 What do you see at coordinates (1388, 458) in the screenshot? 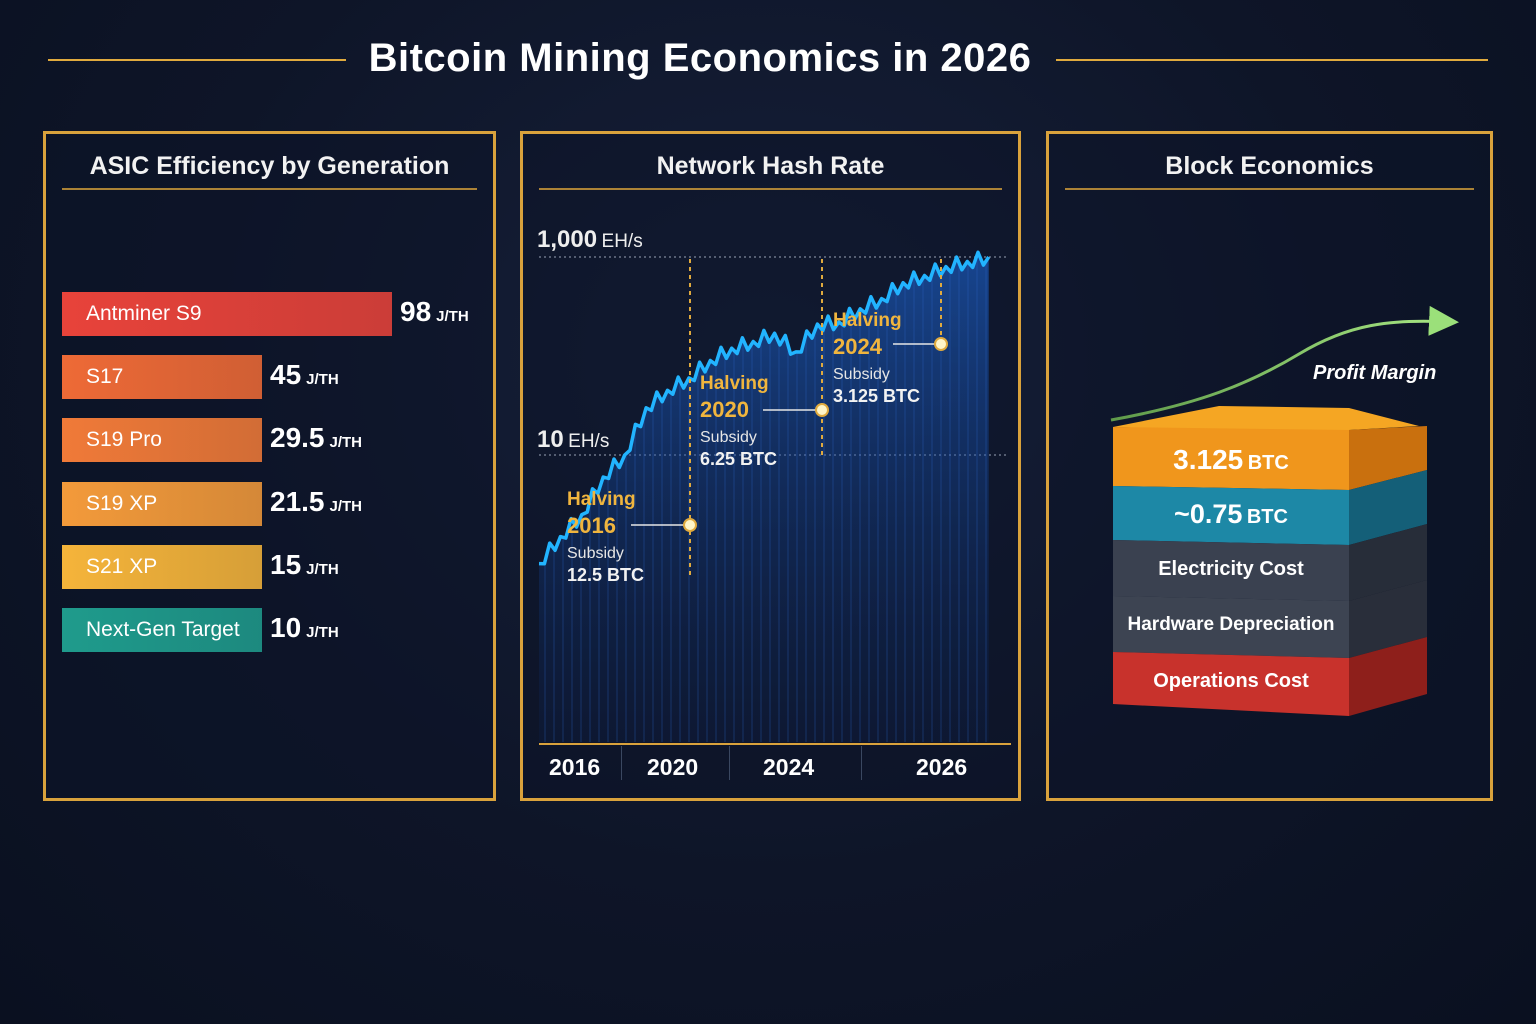
I see `layer-1-side` at bounding box center [1388, 458].